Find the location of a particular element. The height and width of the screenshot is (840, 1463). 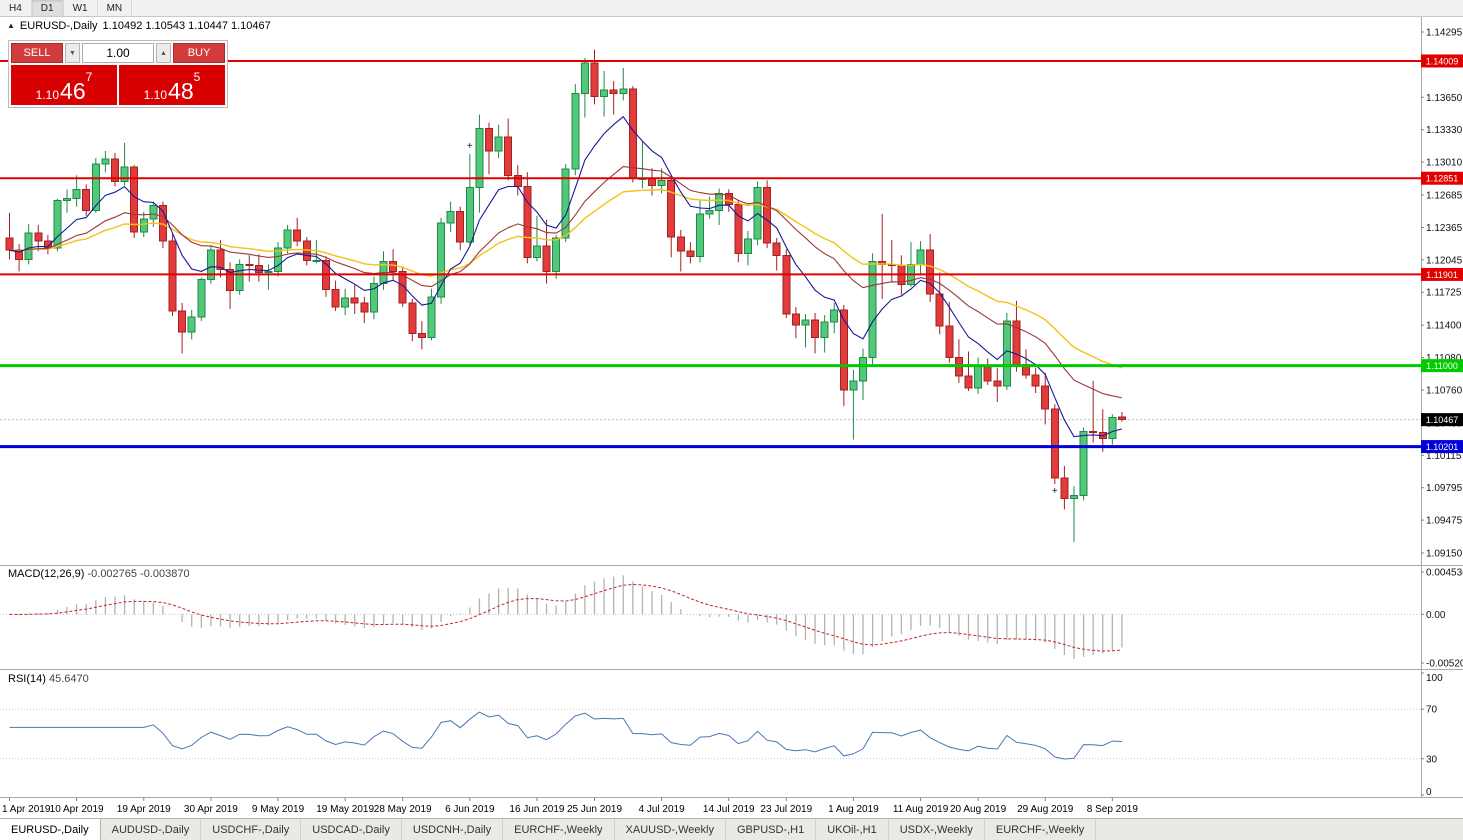

svg-text: 1.11000 is located at coordinates (1442, 366).